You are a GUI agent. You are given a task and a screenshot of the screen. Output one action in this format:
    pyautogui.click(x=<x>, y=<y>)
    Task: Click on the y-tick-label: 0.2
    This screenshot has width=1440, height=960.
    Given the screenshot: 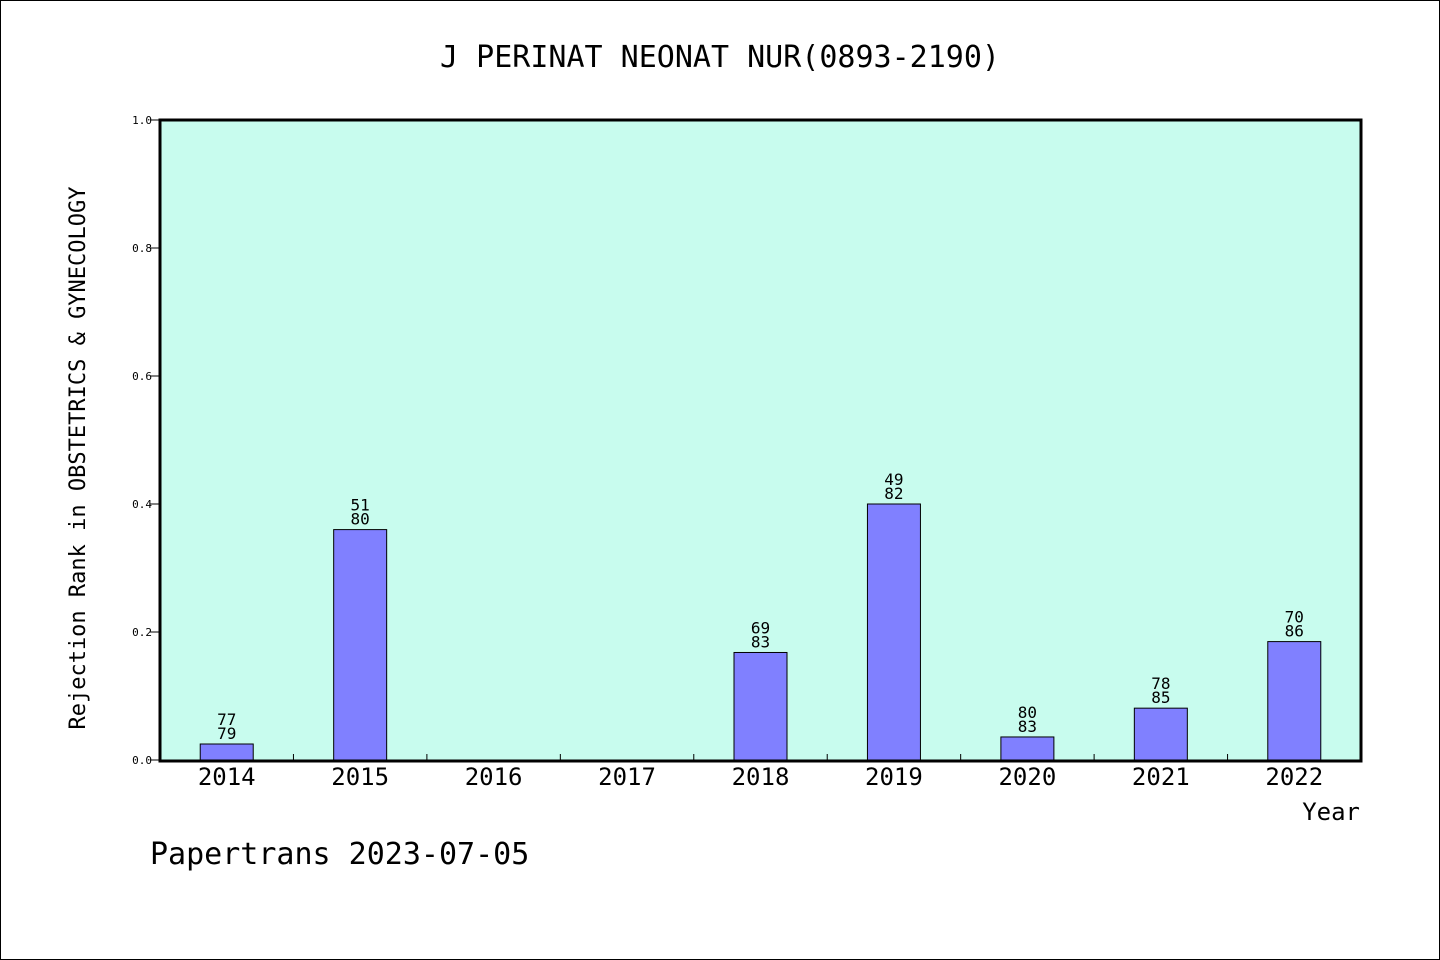 What is the action you would take?
    pyautogui.click(x=142, y=632)
    